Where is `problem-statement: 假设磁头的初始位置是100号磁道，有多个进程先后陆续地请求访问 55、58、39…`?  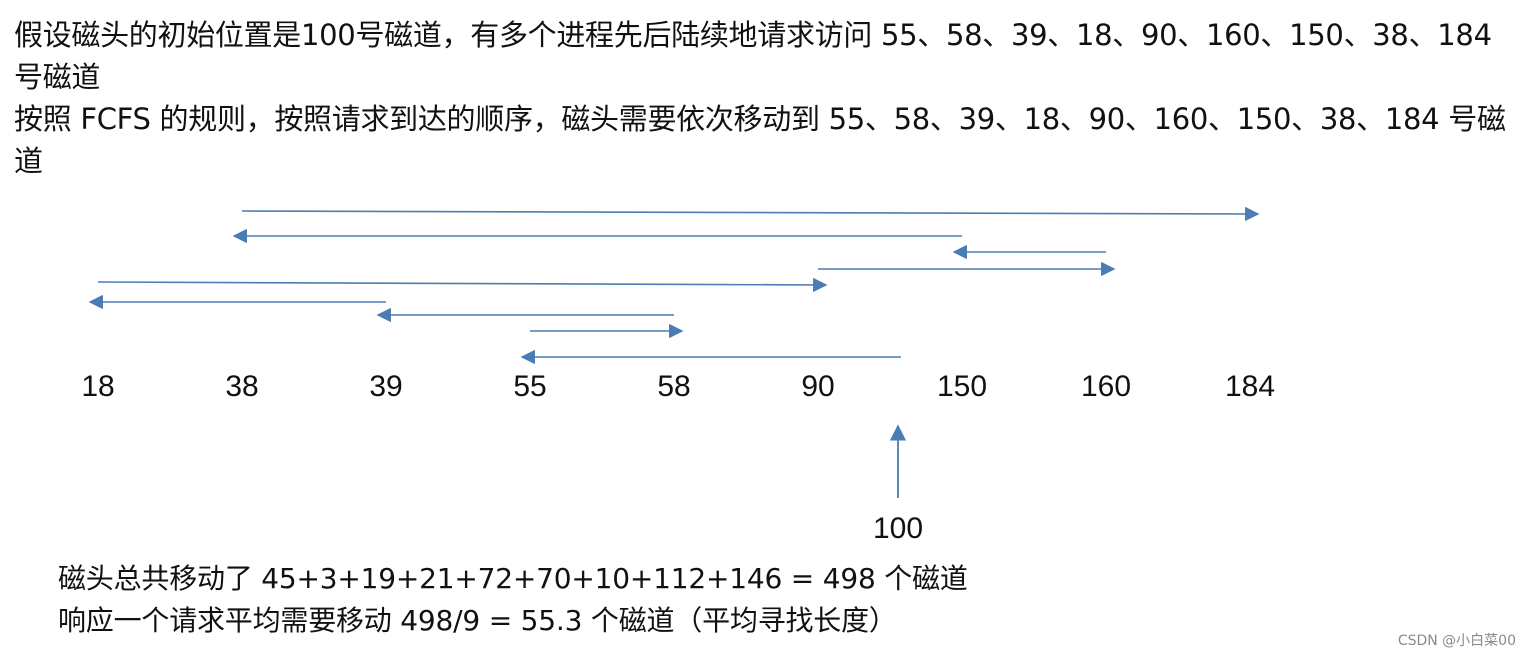
problem-statement: 假设磁头的初始位置是100号磁道，有多个进程先后陆续地请求访问 55、58、39… is located at coordinates (753, 56).